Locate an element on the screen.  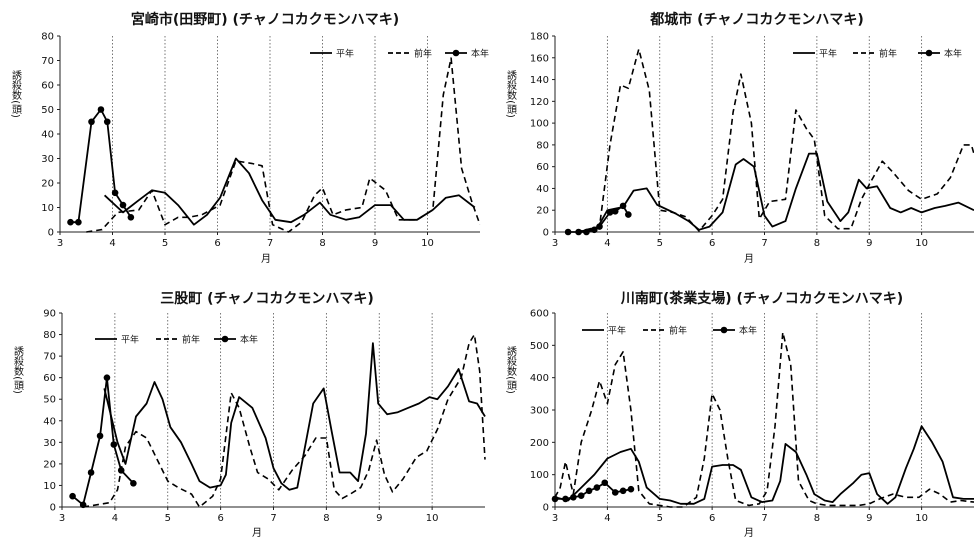
y-tick-label: 120 is located at coordinates (539, 102).